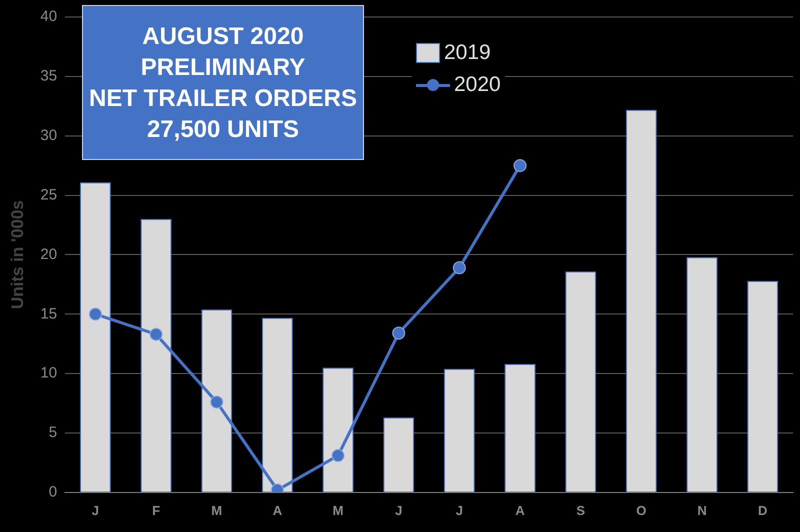 This screenshot has width=800, height=532. I want to click on x-tick-label: S, so click(581, 510).